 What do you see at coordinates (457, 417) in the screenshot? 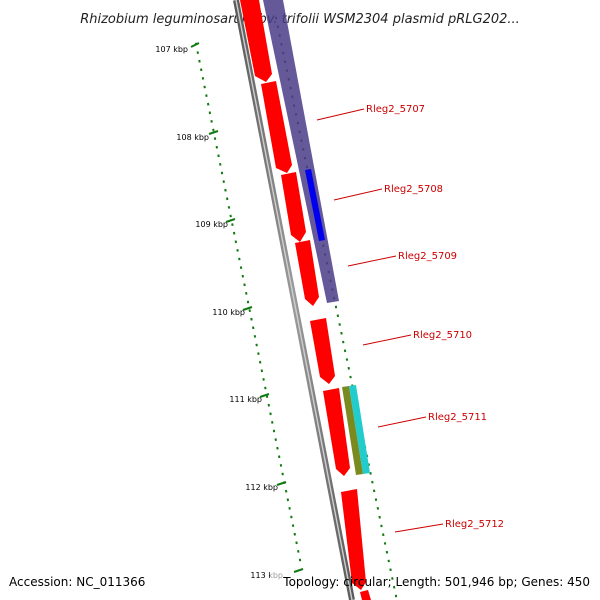
I see `gene-label-5711: Rleg2_5711` at bounding box center [457, 417].